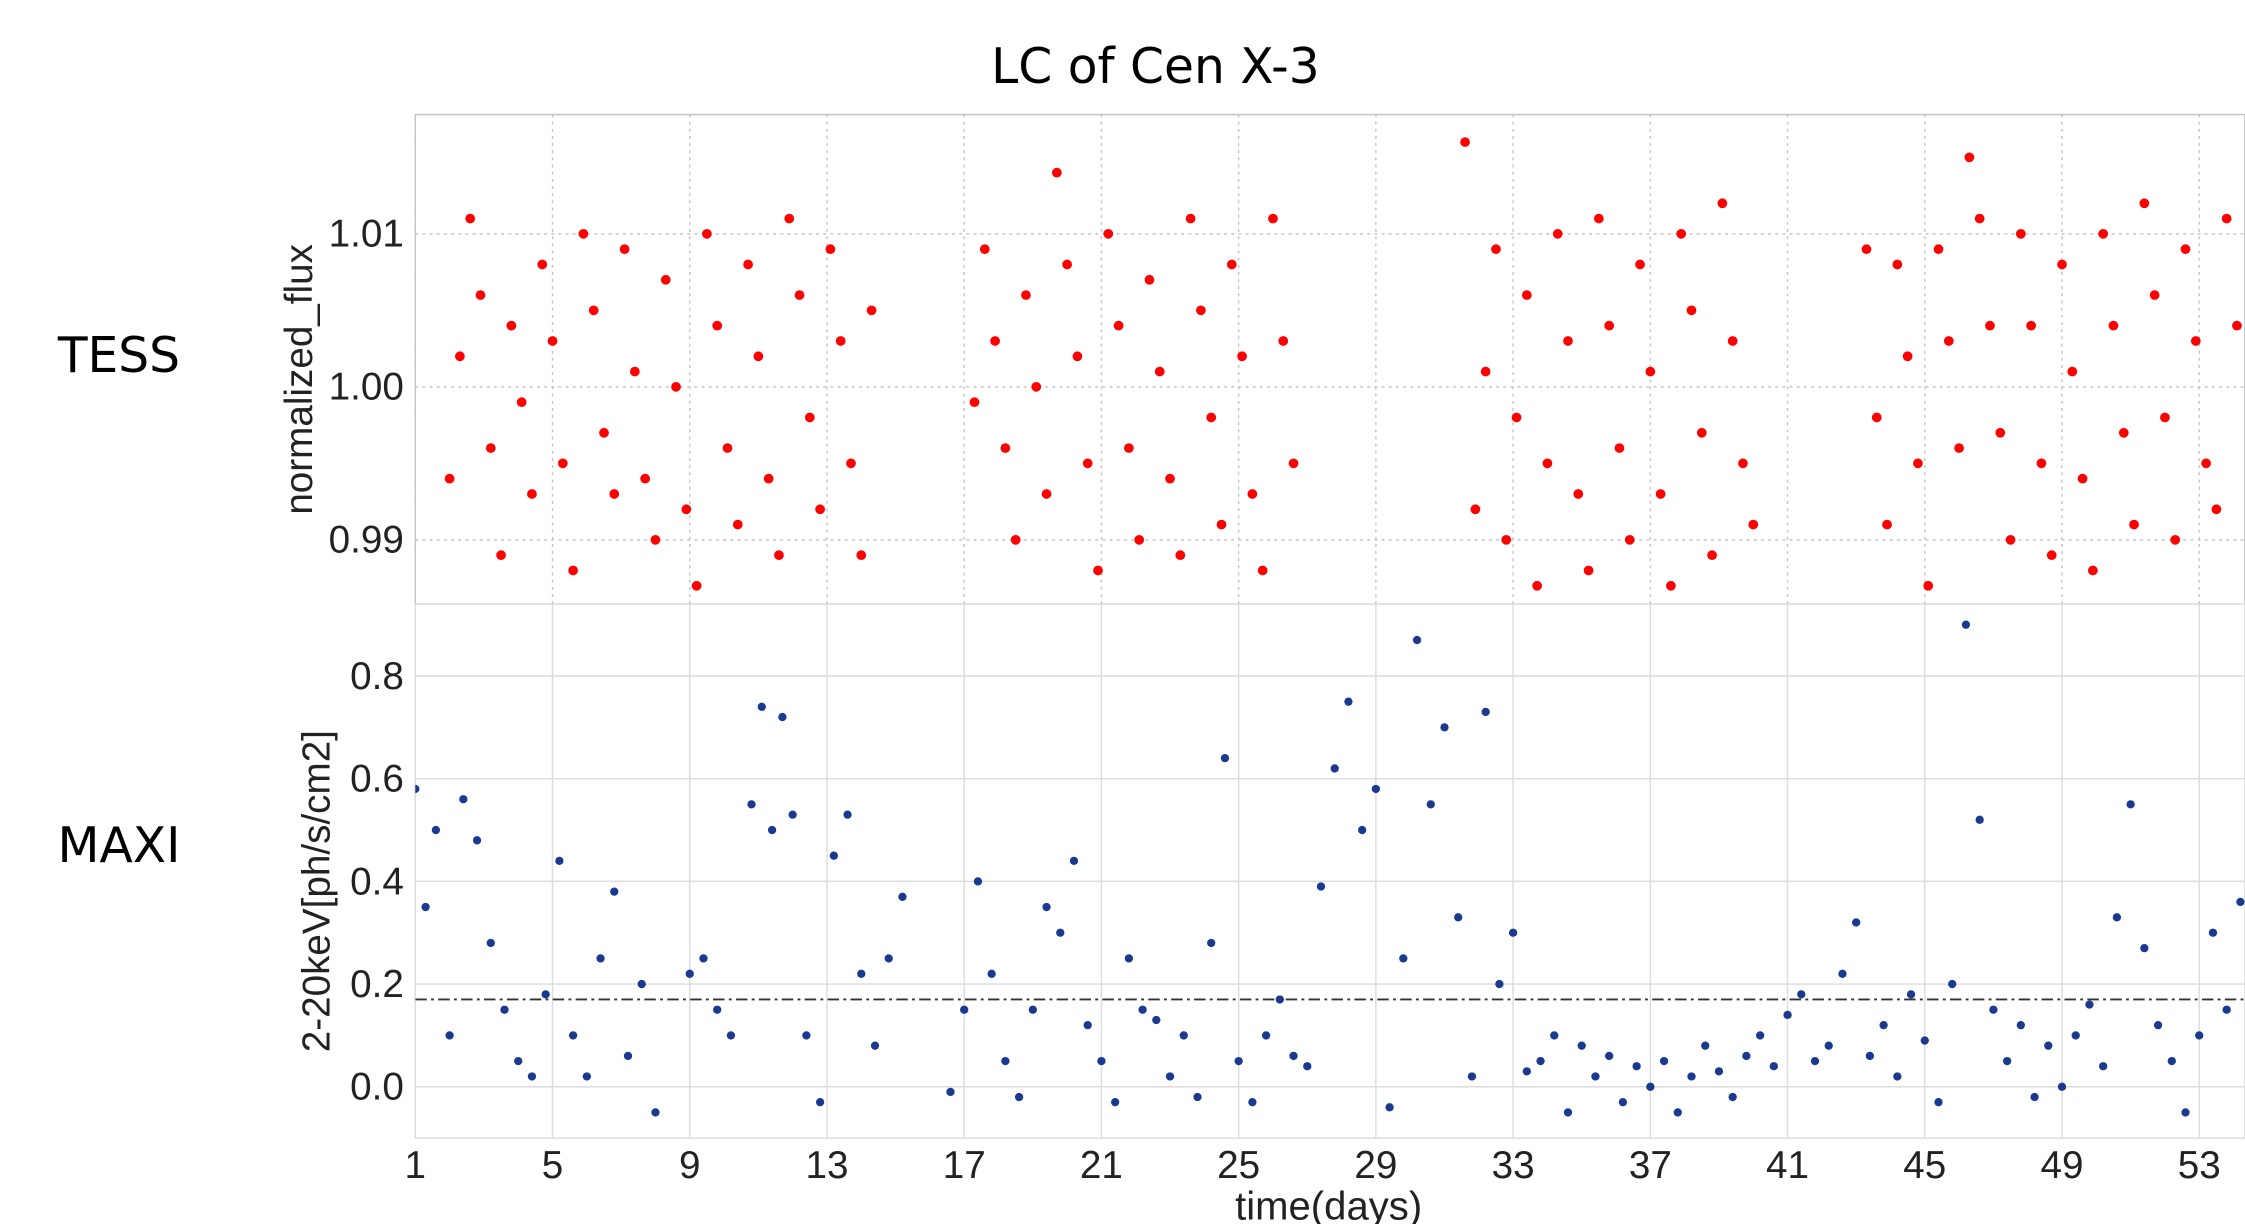 The image size is (2245, 1224). I want to click on y-axis-label: normalized_flux, so click(299, 379).